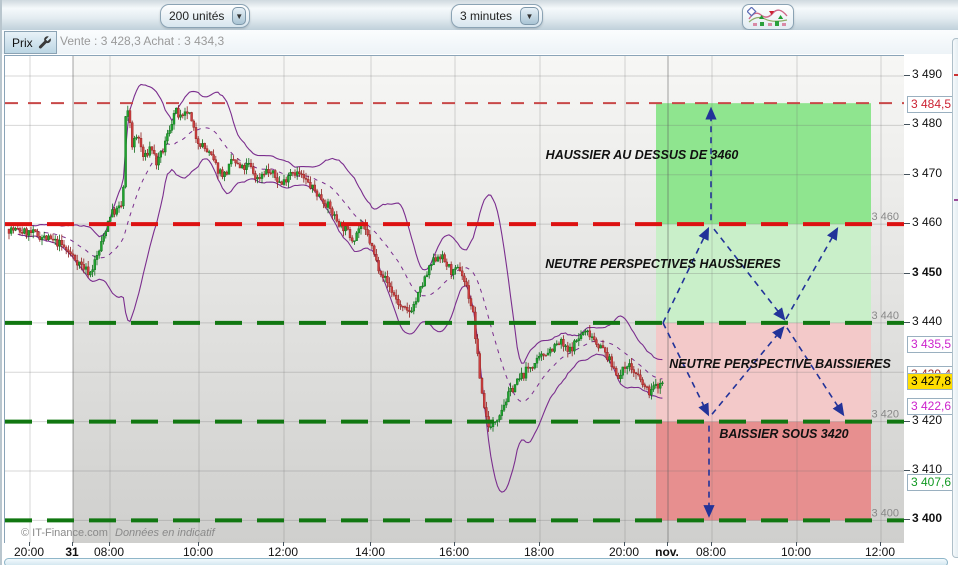  I want to click on price-tick-label: 3 400, so click(927, 518).